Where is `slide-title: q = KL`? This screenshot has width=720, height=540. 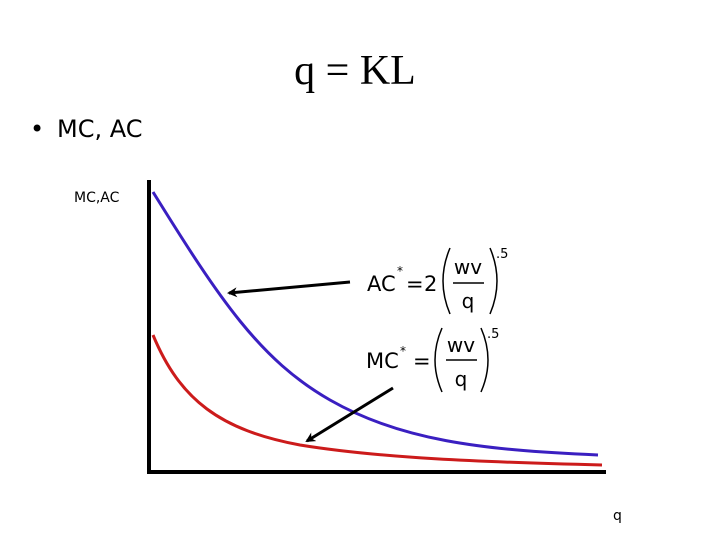 slide-title: q = KL is located at coordinates (355, 71).